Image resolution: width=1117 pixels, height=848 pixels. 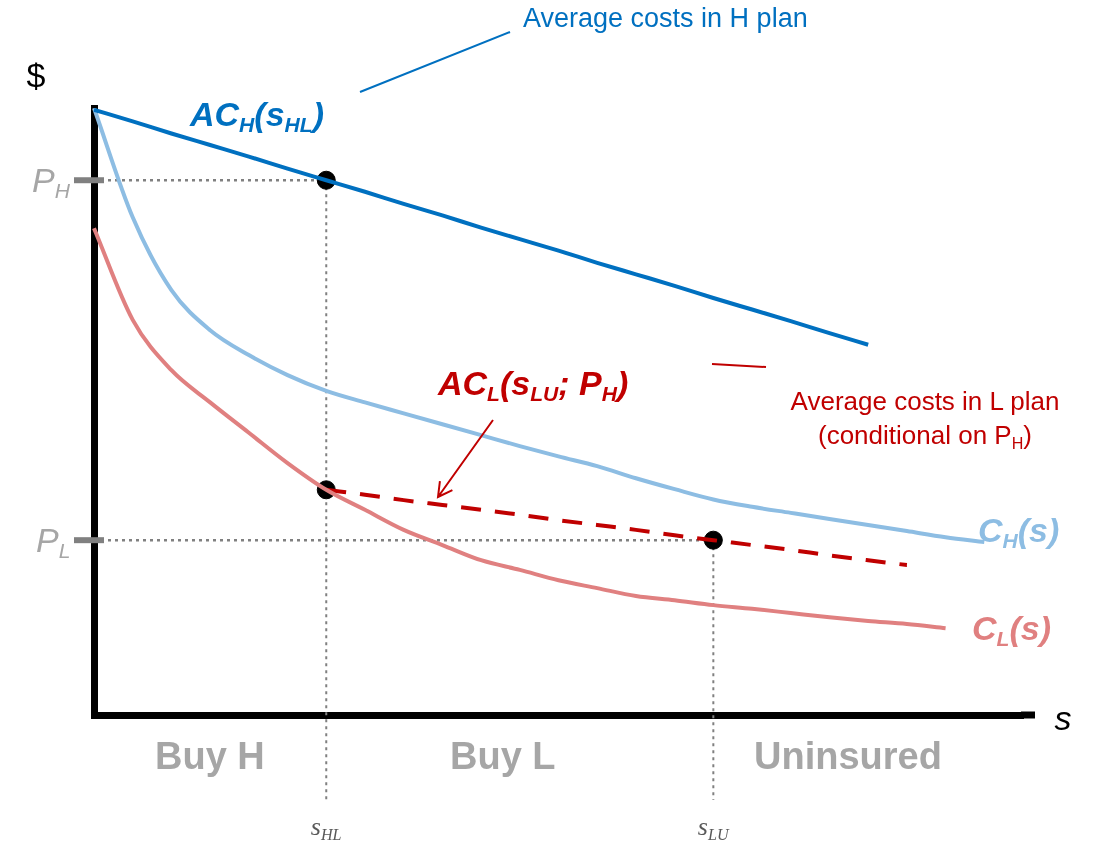 What do you see at coordinates (36, 74) in the screenshot?
I see `y-axis-title: $` at bounding box center [36, 74].